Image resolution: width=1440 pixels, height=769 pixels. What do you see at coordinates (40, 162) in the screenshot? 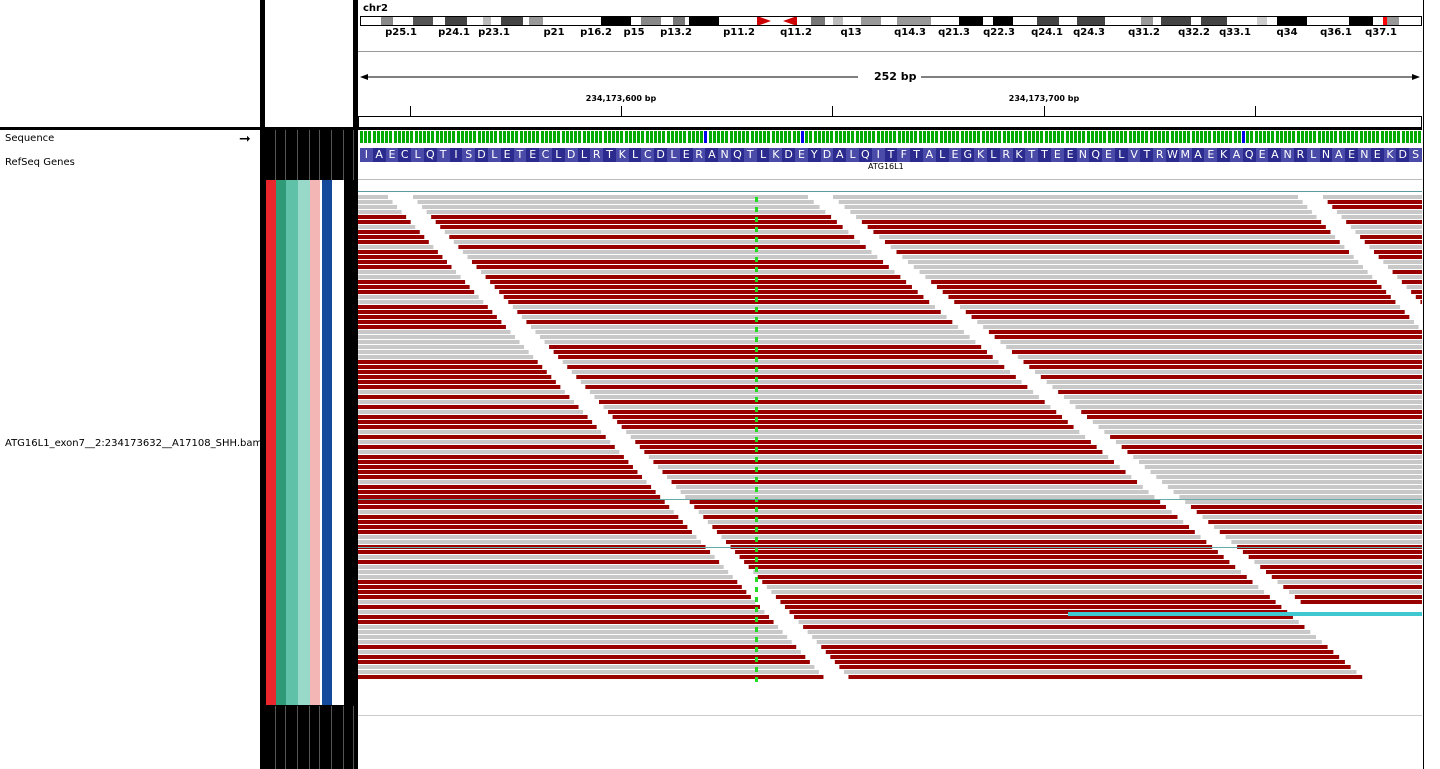
I see `refseq-track-label: RefSeq Genes` at bounding box center [40, 162].